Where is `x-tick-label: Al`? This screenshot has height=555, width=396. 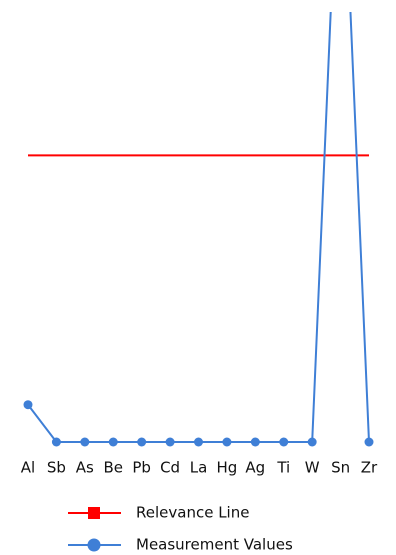
x-tick-label: Al is located at coordinates (28, 468).